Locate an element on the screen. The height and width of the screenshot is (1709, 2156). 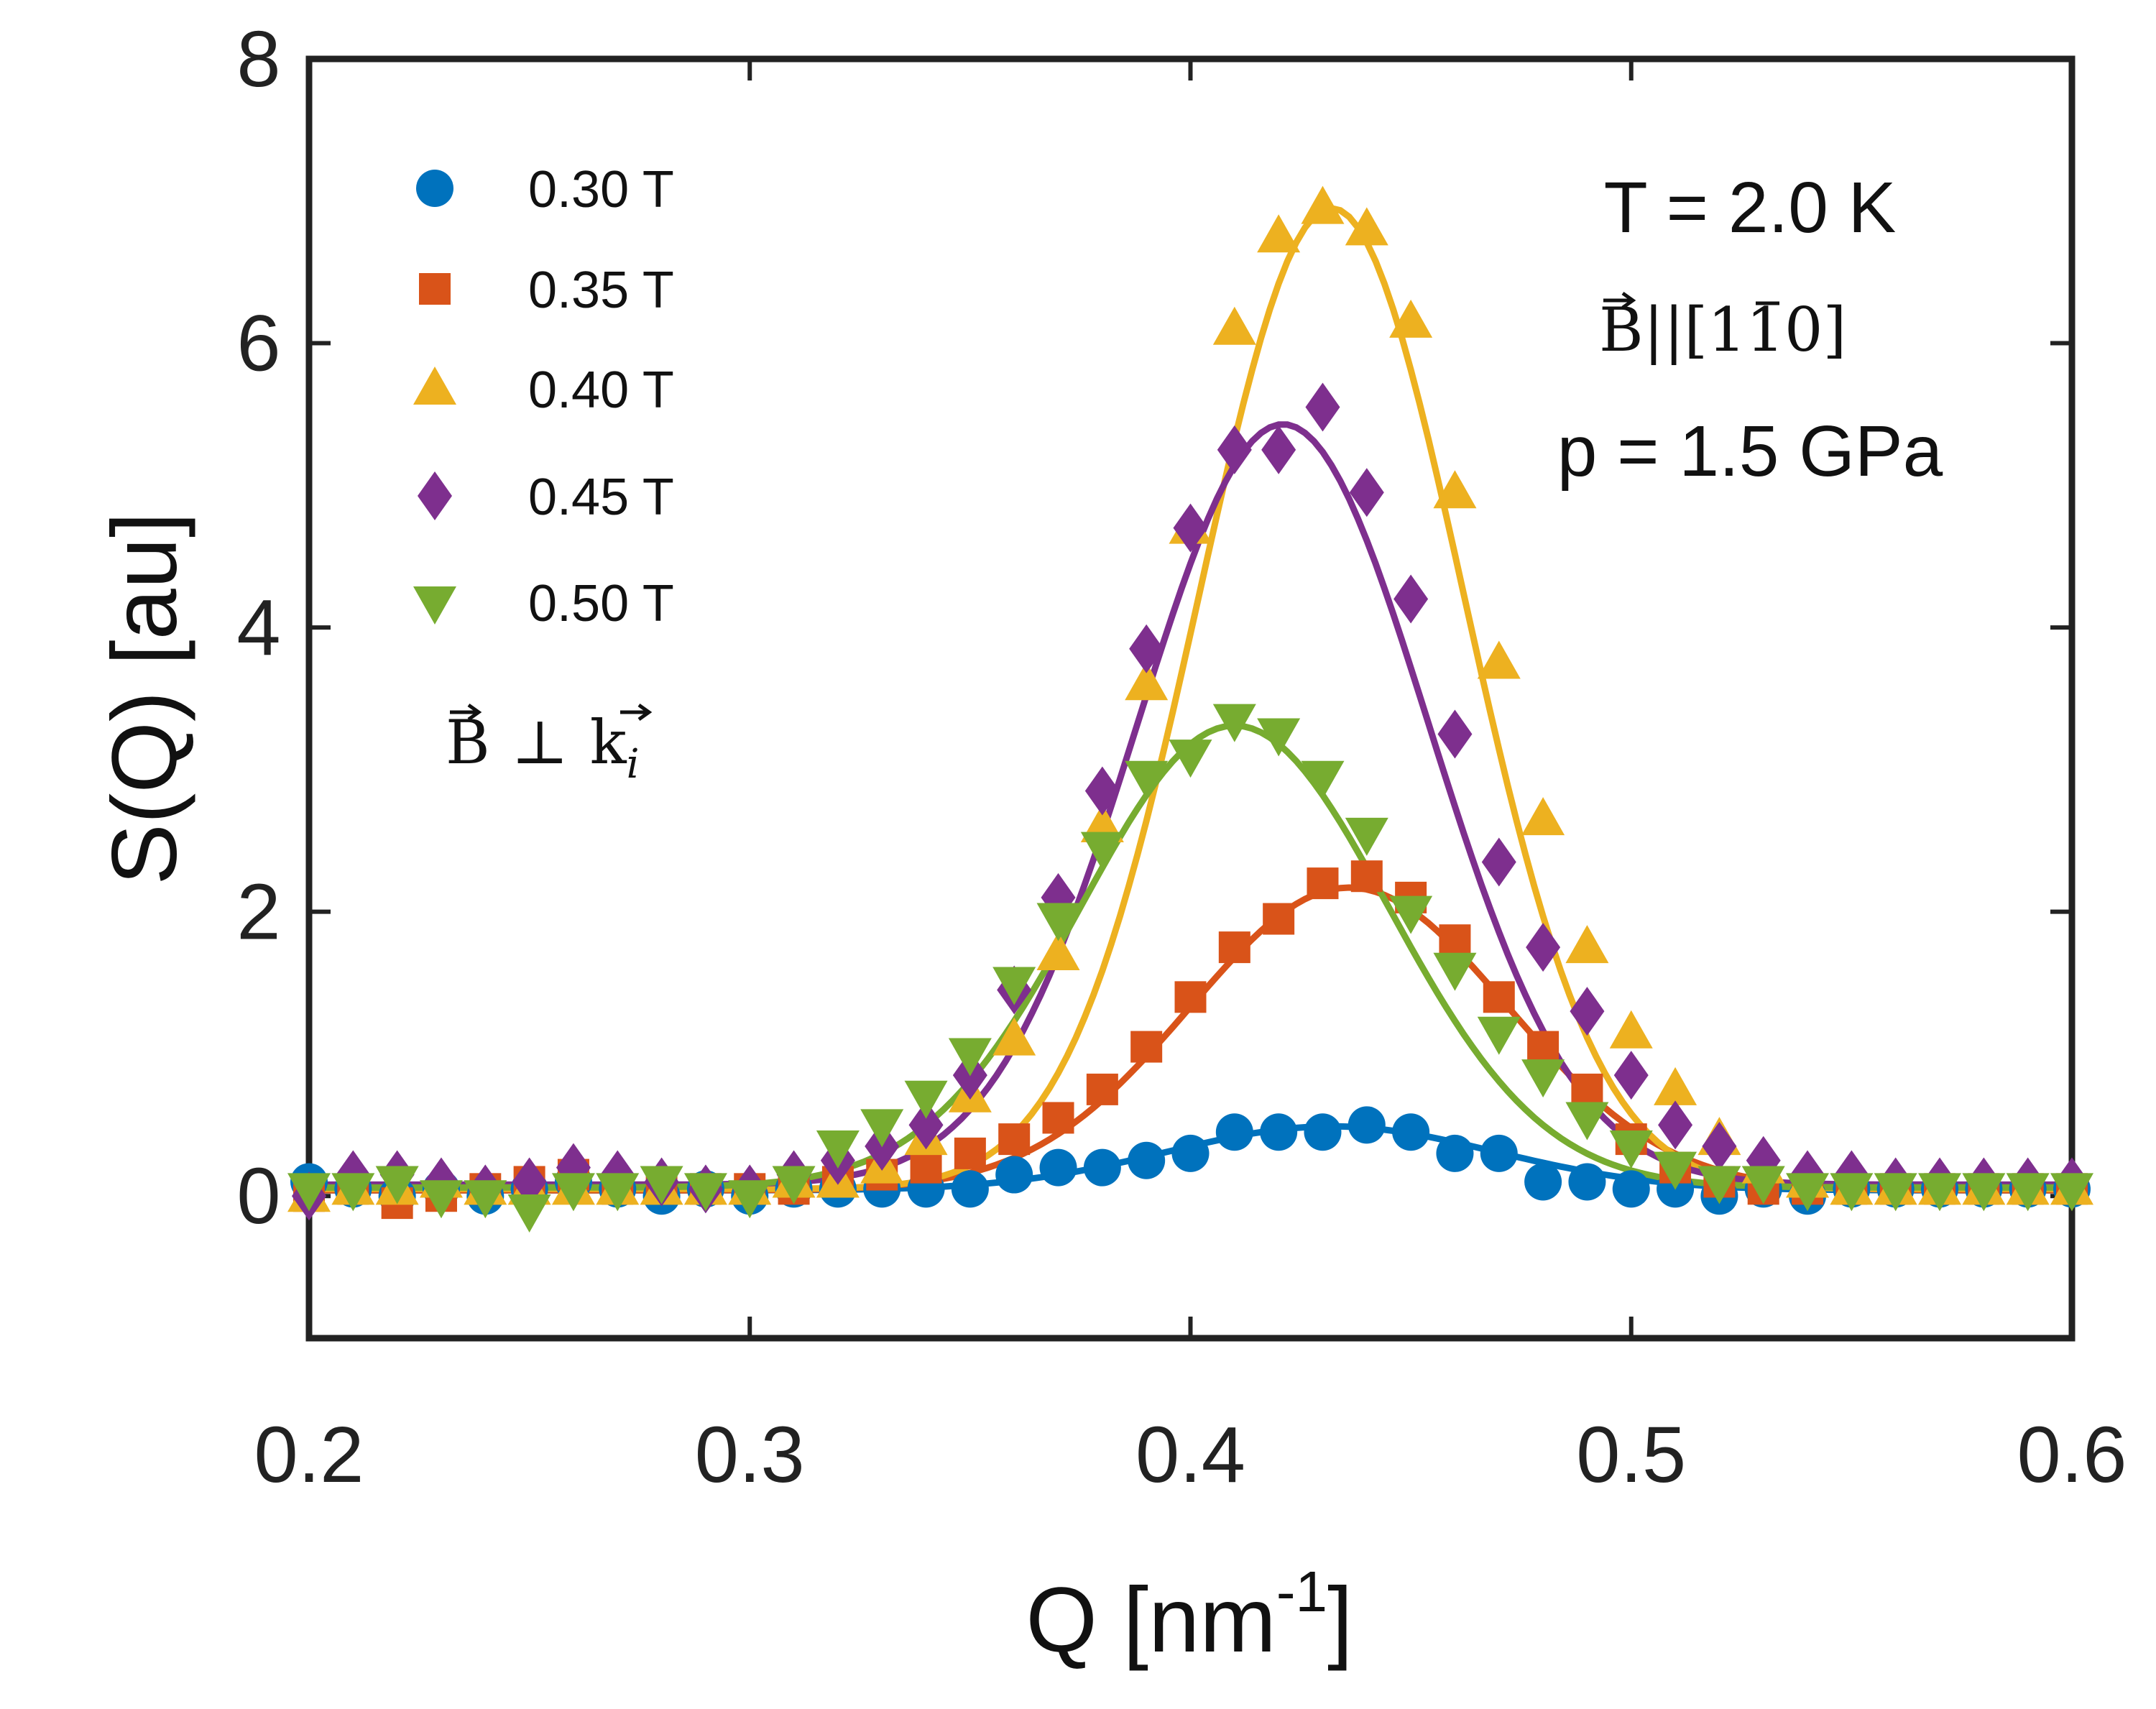
x-tick-label: 0.6 is located at coordinates (2072, 1455).